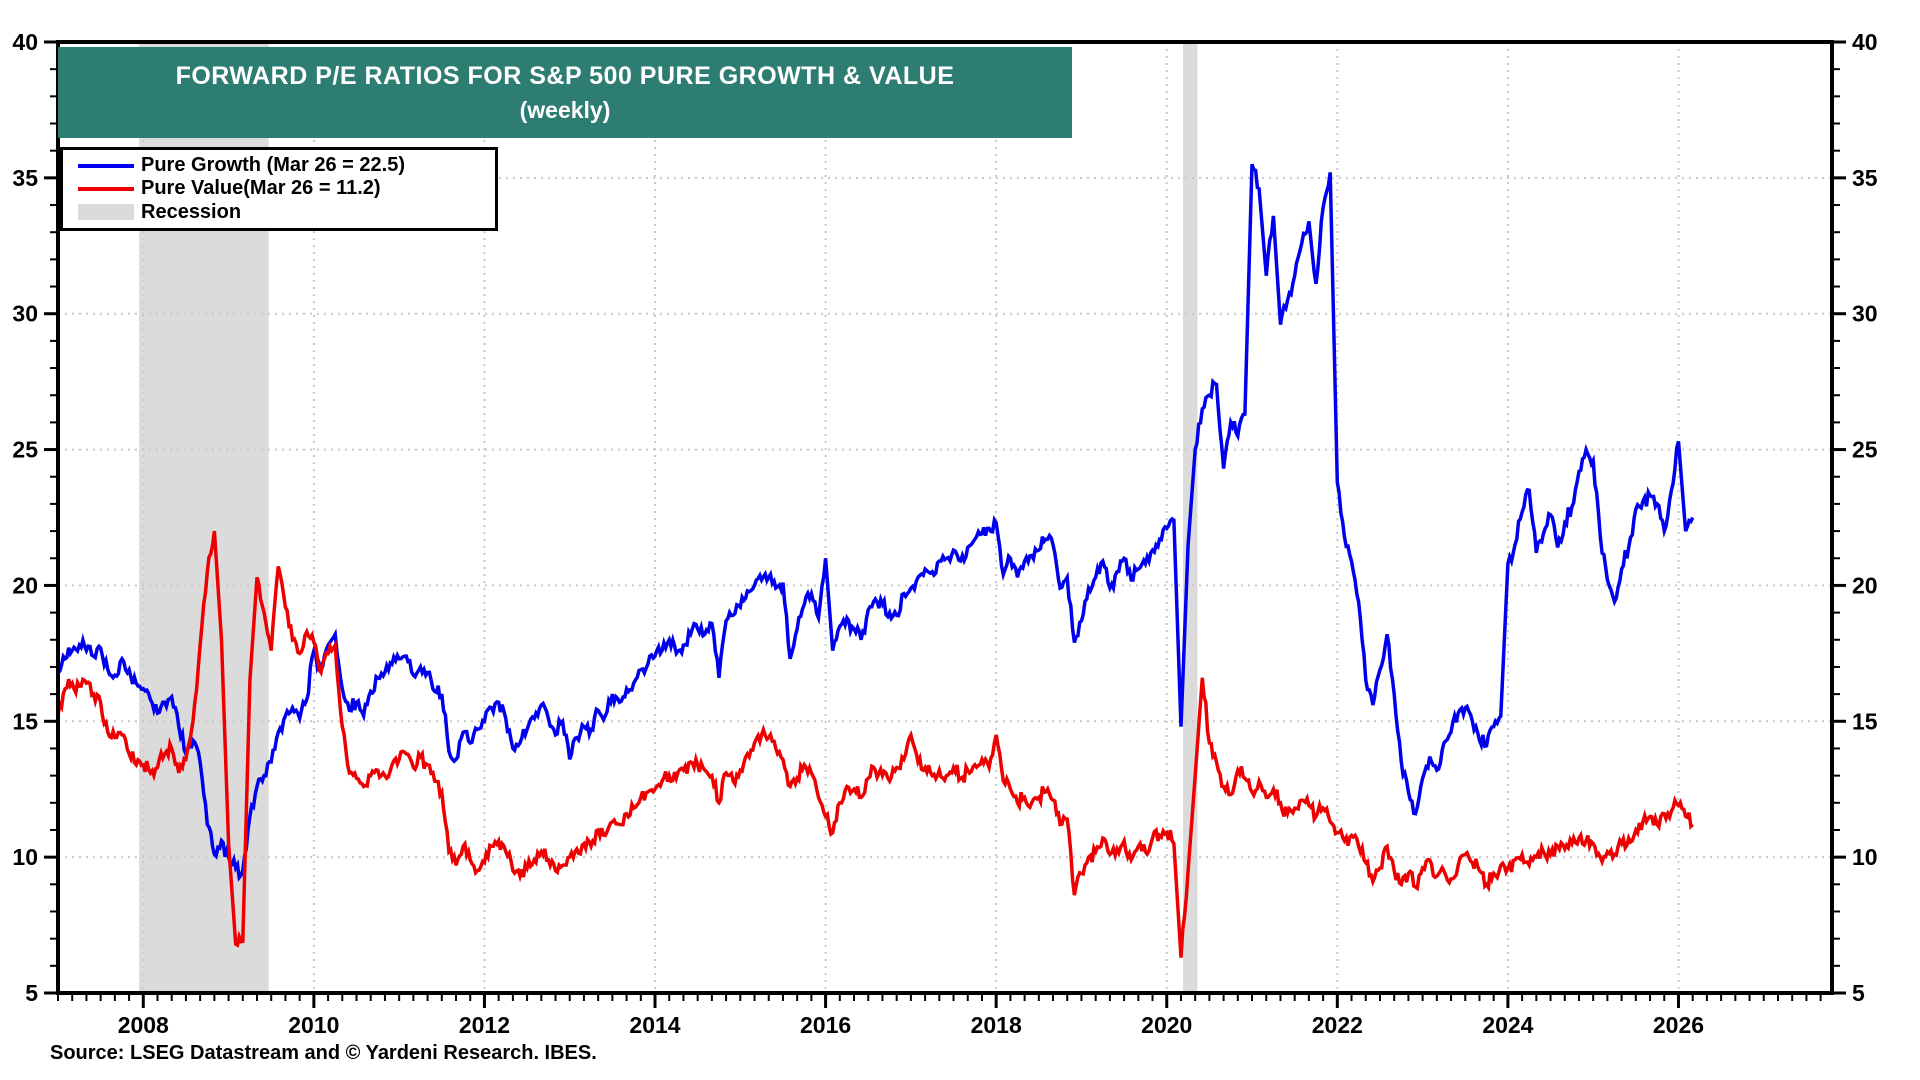 This screenshot has height=1080, width=1920. Describe the element at coordinates (261, 188) in the screenshot. I see `legend-item-label: Pure Value(Mar 26 = 11.2)` at that location.